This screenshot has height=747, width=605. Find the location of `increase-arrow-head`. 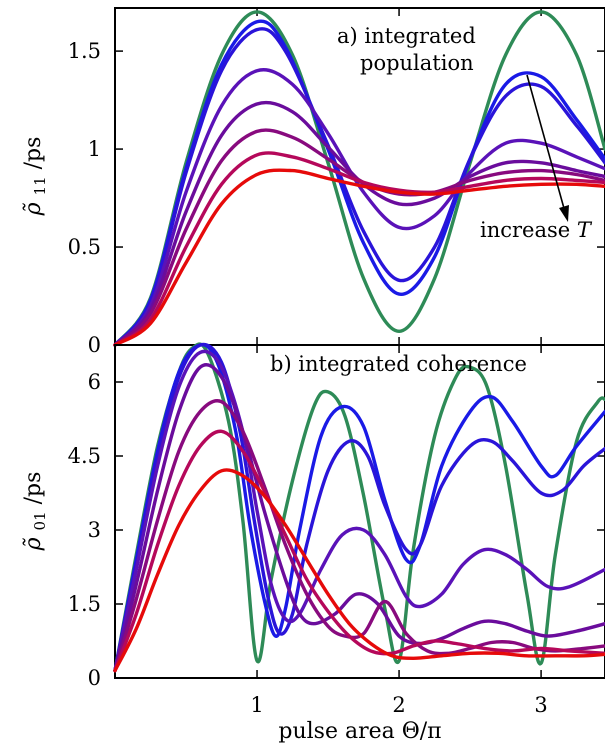

increase-arrow-head is located at coordinates (564, 213).